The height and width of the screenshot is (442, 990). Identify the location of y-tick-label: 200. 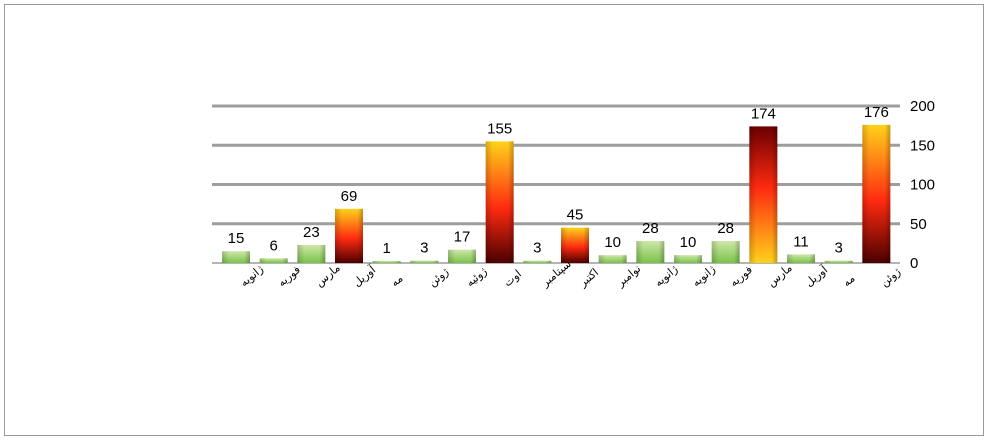
(922, 106).